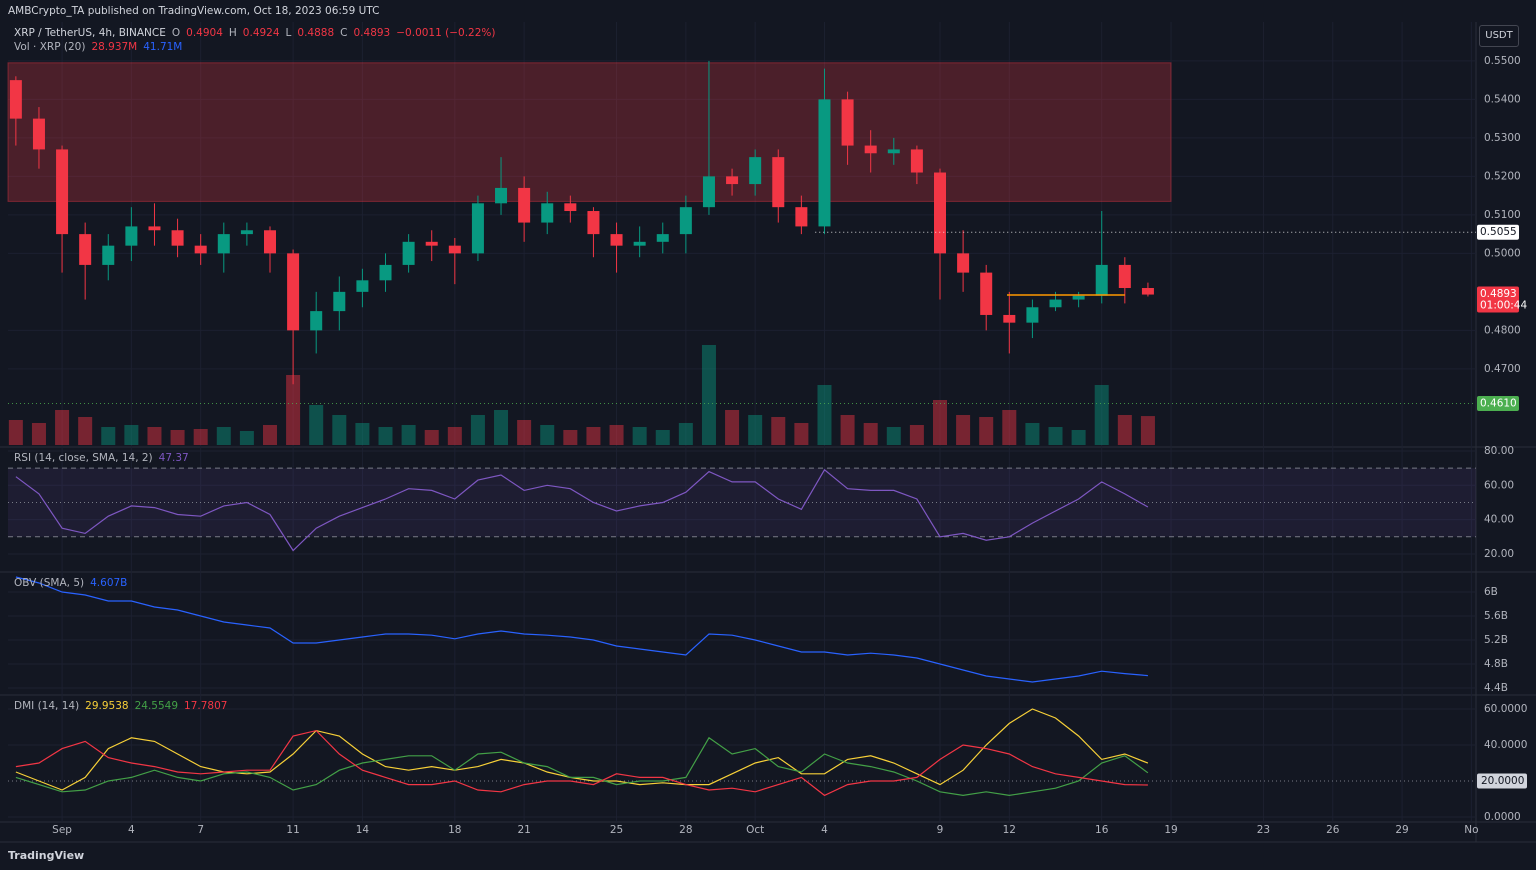  What do you see at coordinates (616, 830) in the screenshot?
I see `x-tick-label: 25` at bounding box center [616, 830].